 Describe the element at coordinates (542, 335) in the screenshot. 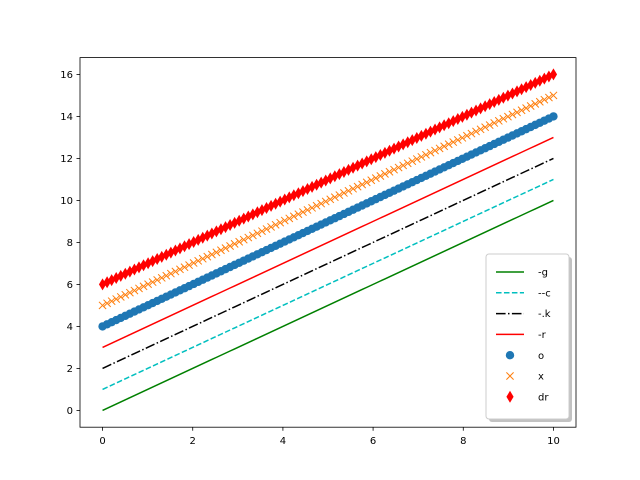

I see `legend-label: -r` at that location.